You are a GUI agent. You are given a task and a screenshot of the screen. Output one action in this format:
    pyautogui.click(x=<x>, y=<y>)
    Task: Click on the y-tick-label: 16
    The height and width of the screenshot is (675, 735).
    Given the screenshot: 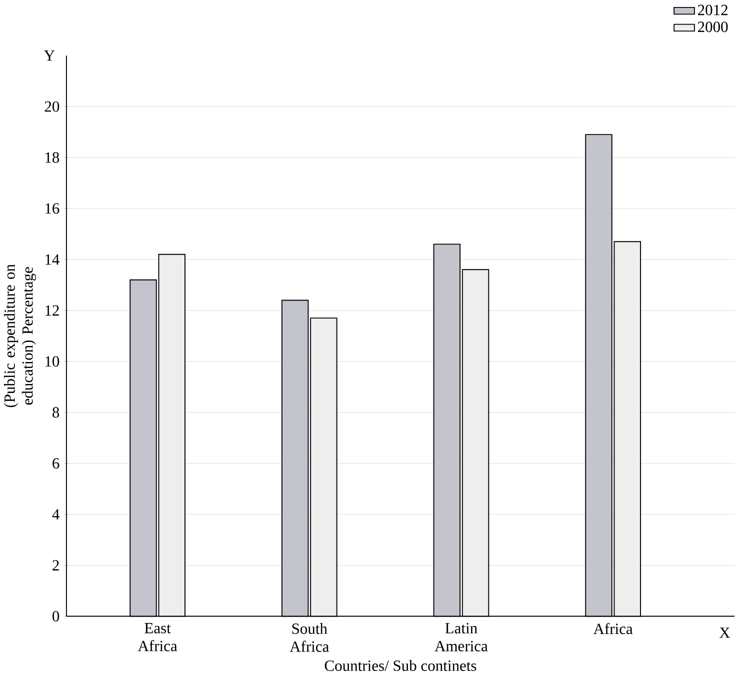 What is the action you would take?
    pyautogui.click(x=53, y=208)
    